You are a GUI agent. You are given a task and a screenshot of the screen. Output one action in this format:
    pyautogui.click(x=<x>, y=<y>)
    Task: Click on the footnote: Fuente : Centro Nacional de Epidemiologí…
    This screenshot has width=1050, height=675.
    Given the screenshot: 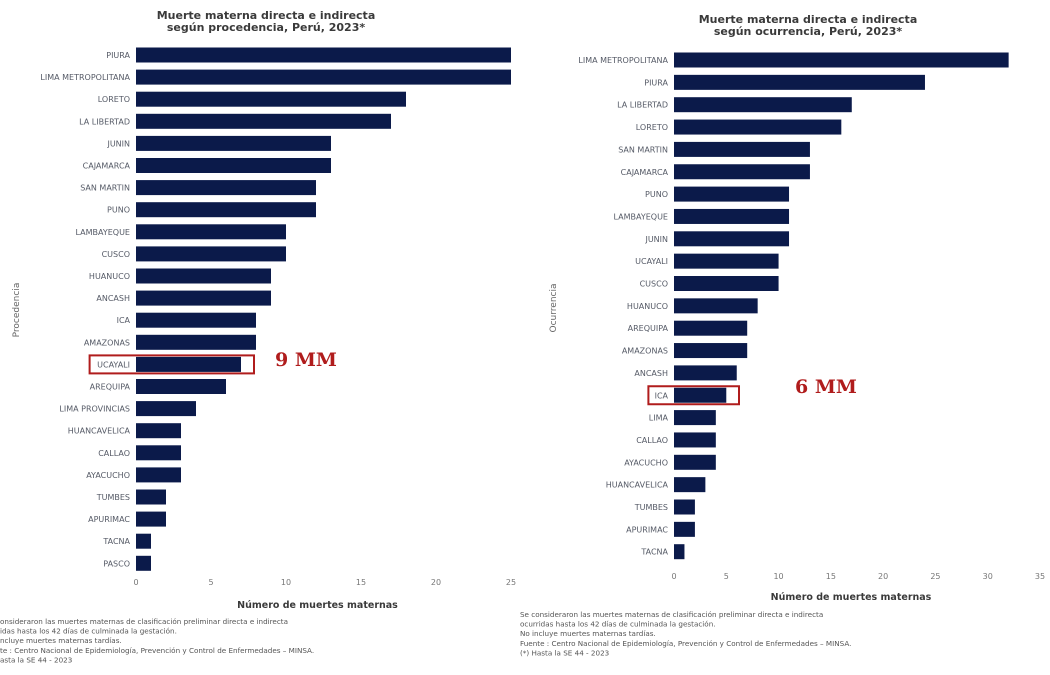 What is the action you would take?
    pyautogui.click(x=685, y=643)
    